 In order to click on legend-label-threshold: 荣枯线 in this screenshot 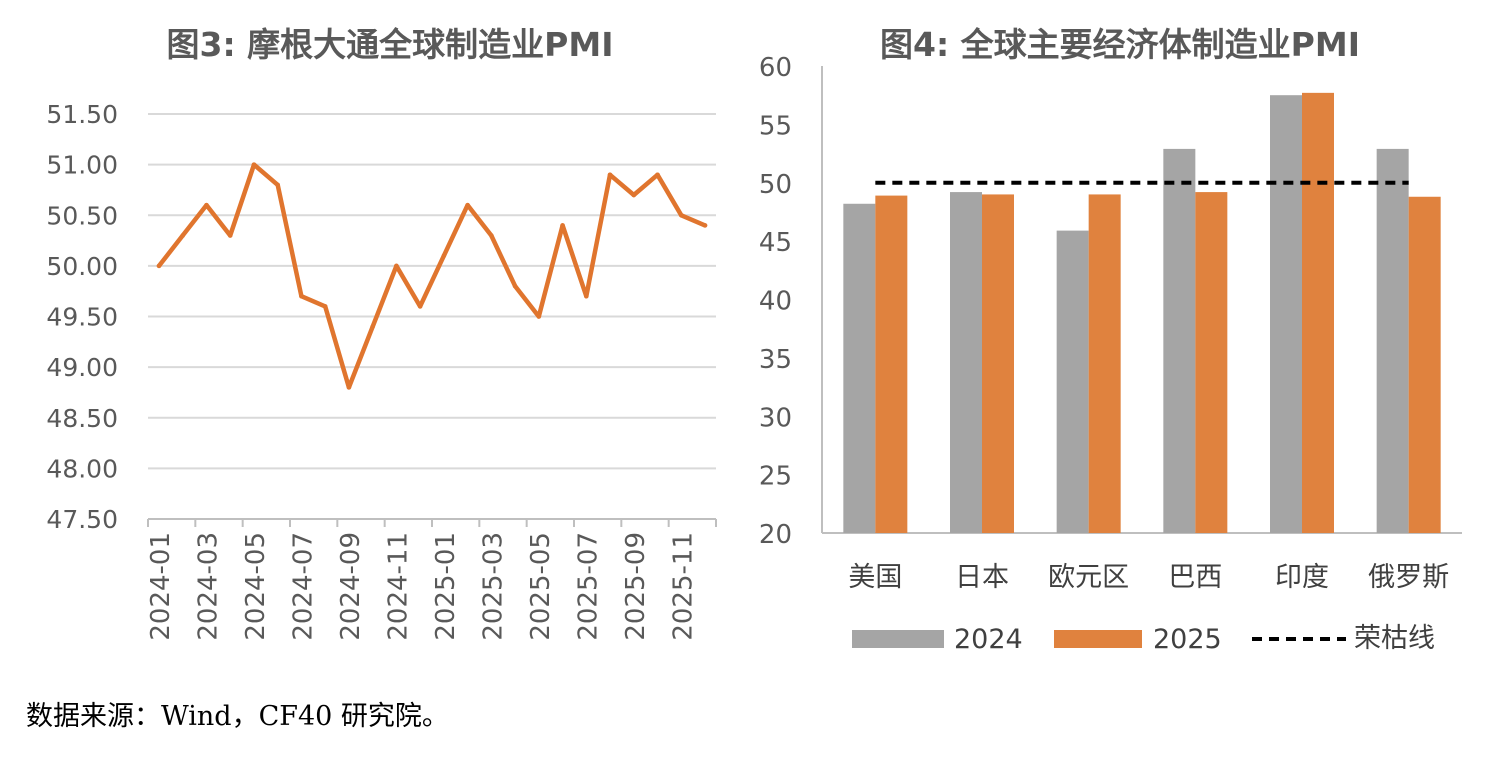, I will do `click(1394, 638)`.